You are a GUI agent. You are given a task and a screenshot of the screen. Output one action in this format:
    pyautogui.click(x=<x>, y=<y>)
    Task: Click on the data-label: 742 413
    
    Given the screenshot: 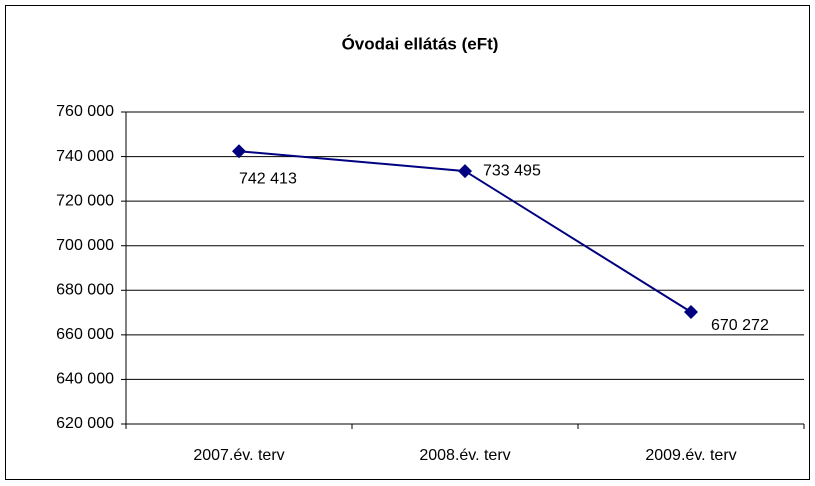 What is the action you would take?
    pyautogui.click(x=268, y=178)
    